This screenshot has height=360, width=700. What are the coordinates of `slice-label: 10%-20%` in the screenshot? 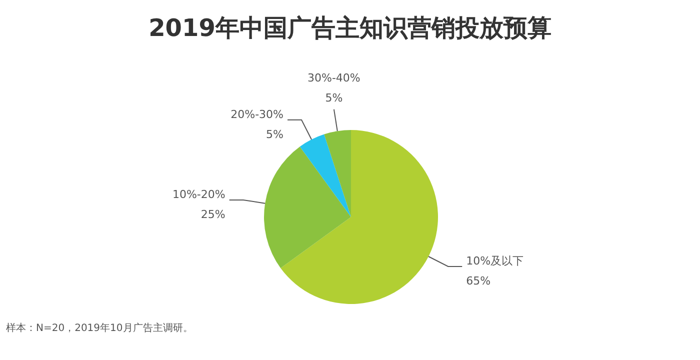 It's located at (199, 194).